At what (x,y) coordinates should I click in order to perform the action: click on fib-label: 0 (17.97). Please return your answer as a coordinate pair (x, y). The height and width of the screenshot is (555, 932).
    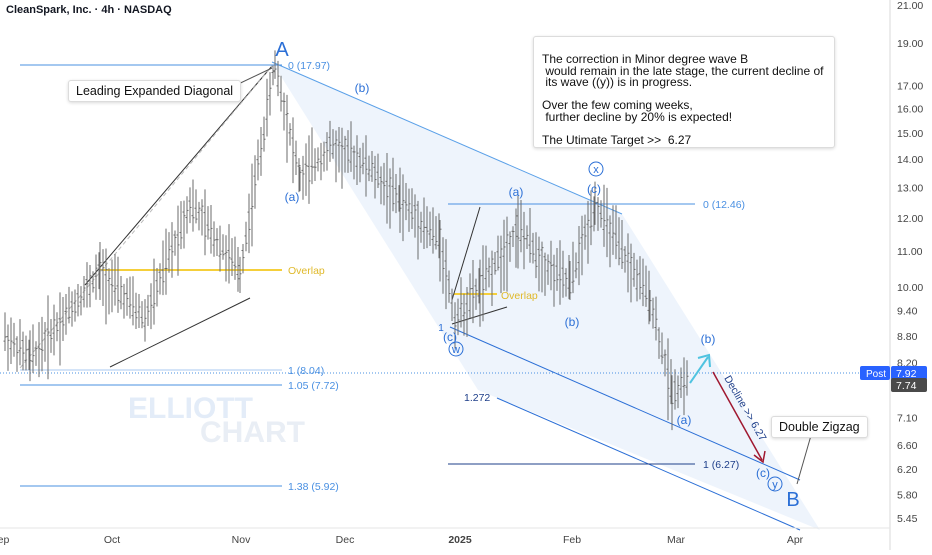
    Looking at the image, I should click on (309, 66).